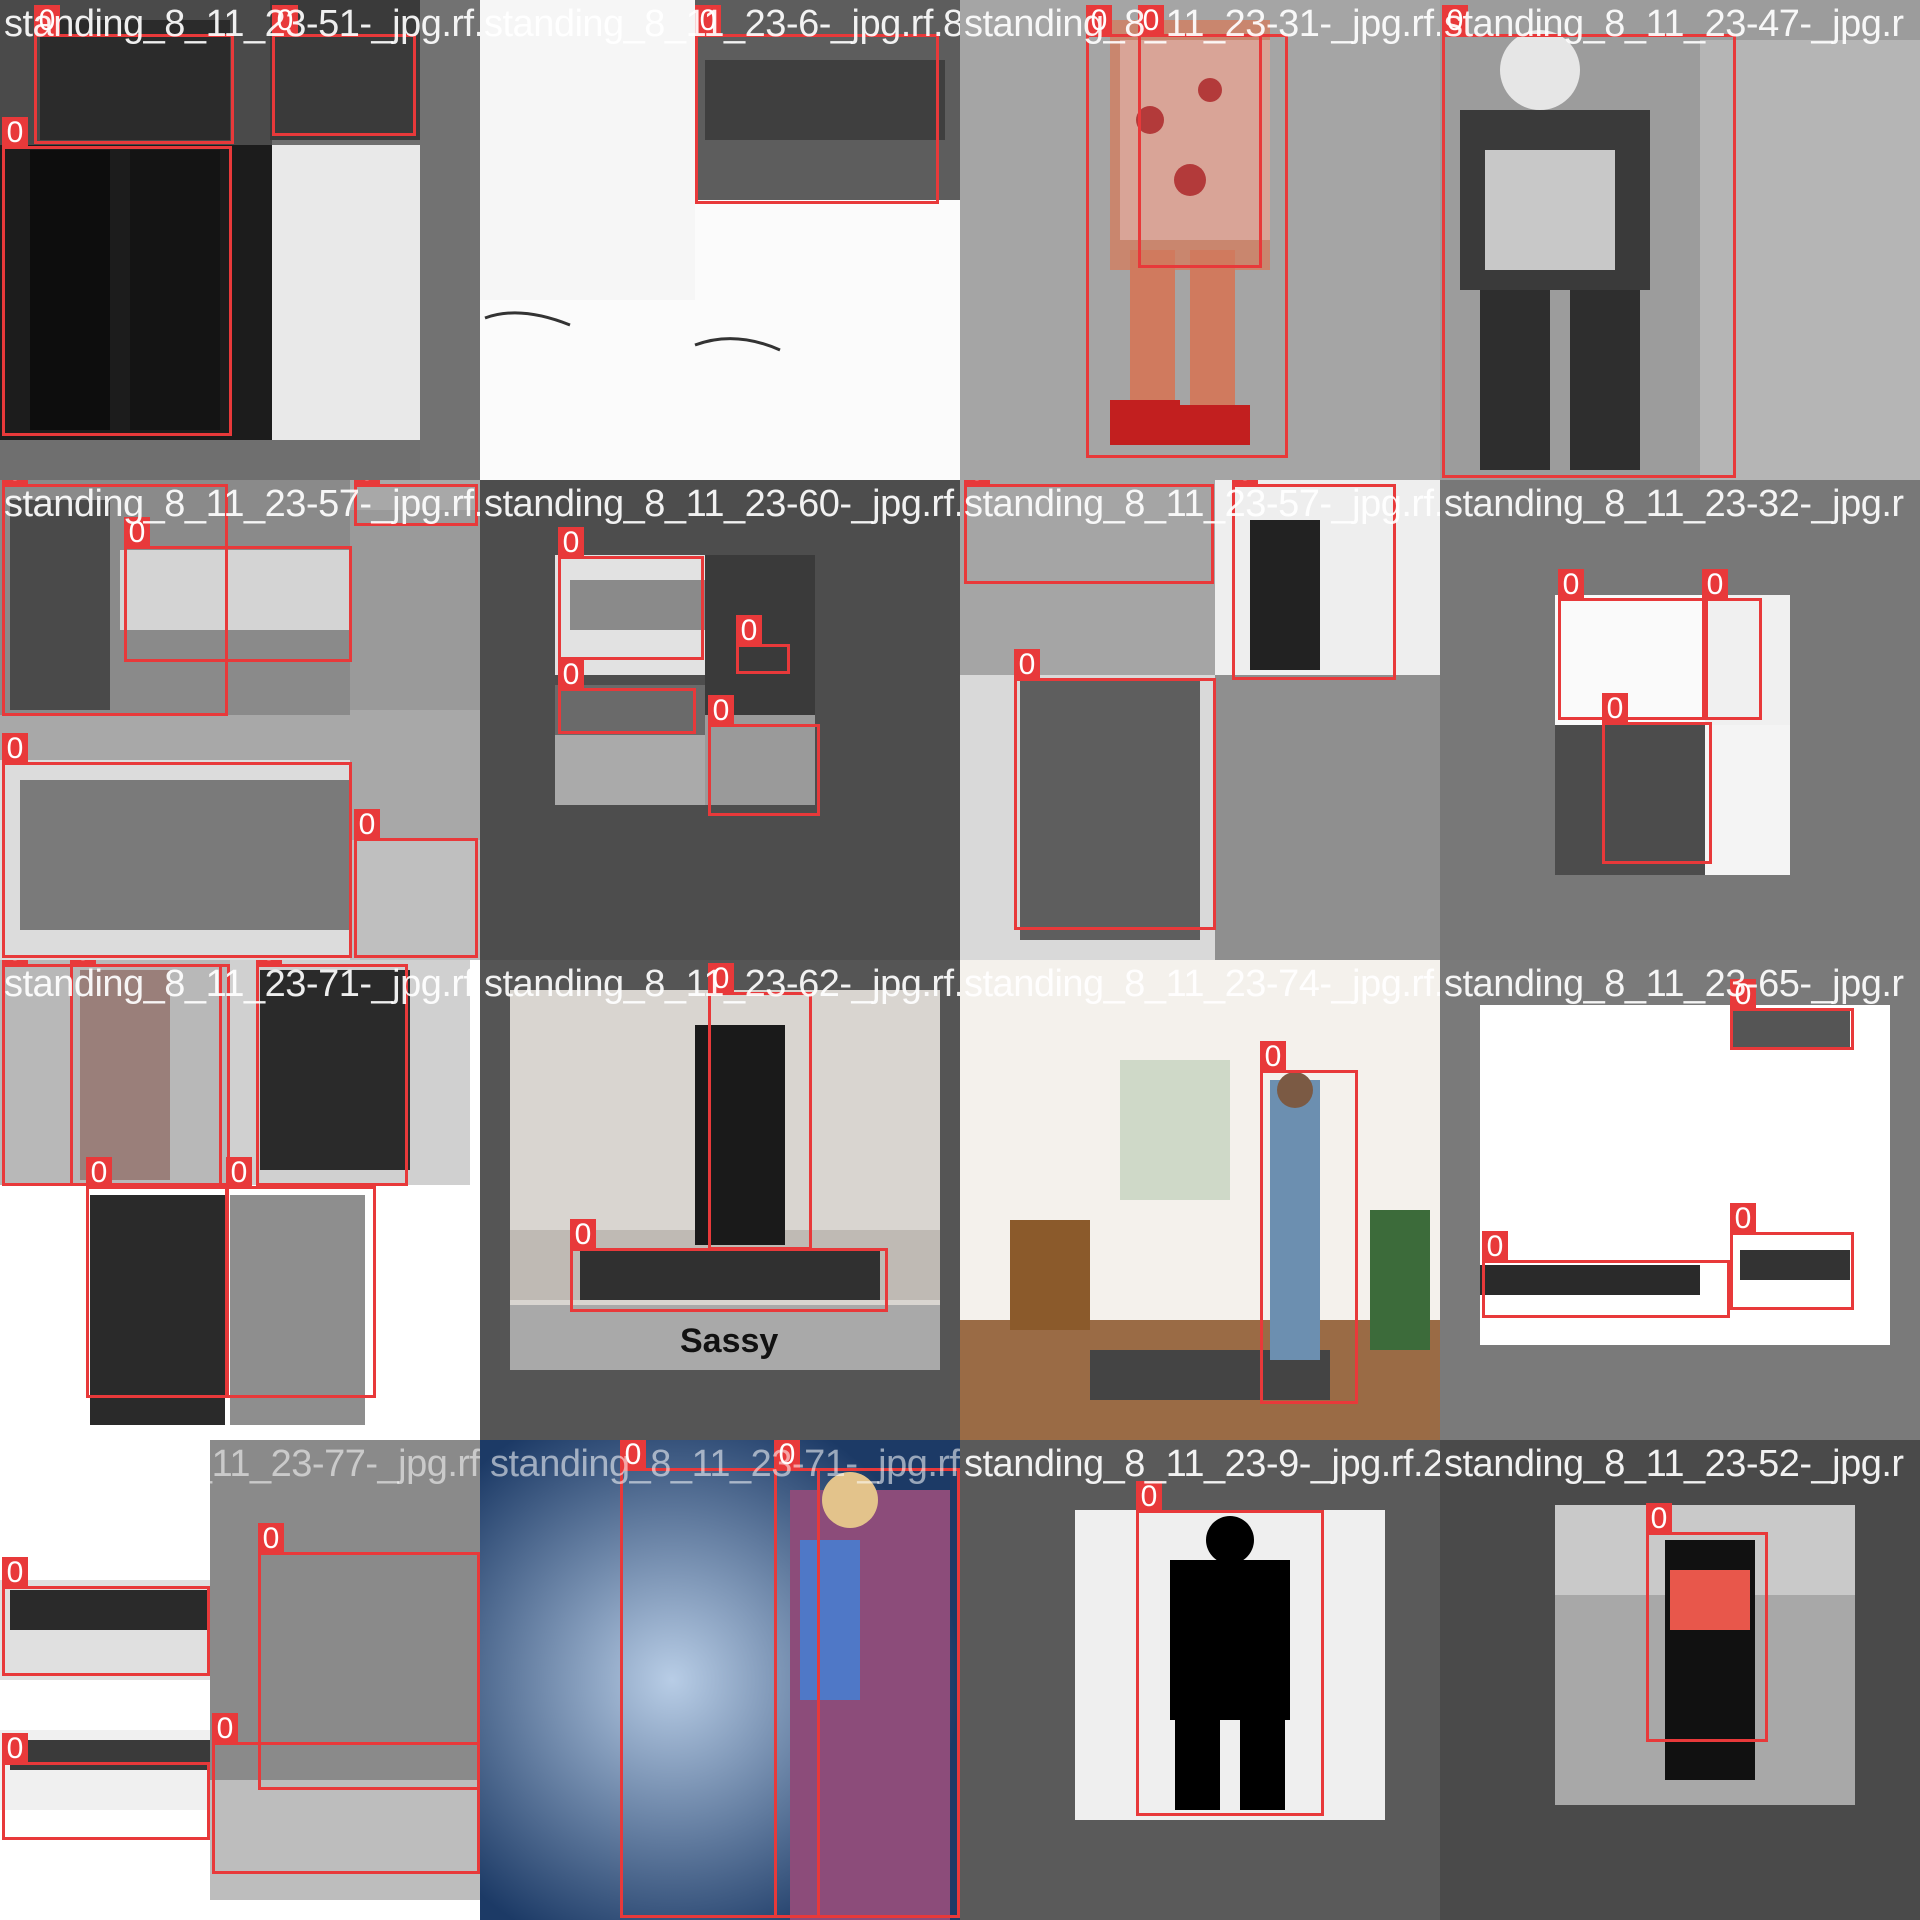 This screenshot has width=1920, height=1920. What do you see at coordinates (1633, 644) in the screenshot?
I see `tile-8-bbox-1: 0` at bounding box center [1633, 644].